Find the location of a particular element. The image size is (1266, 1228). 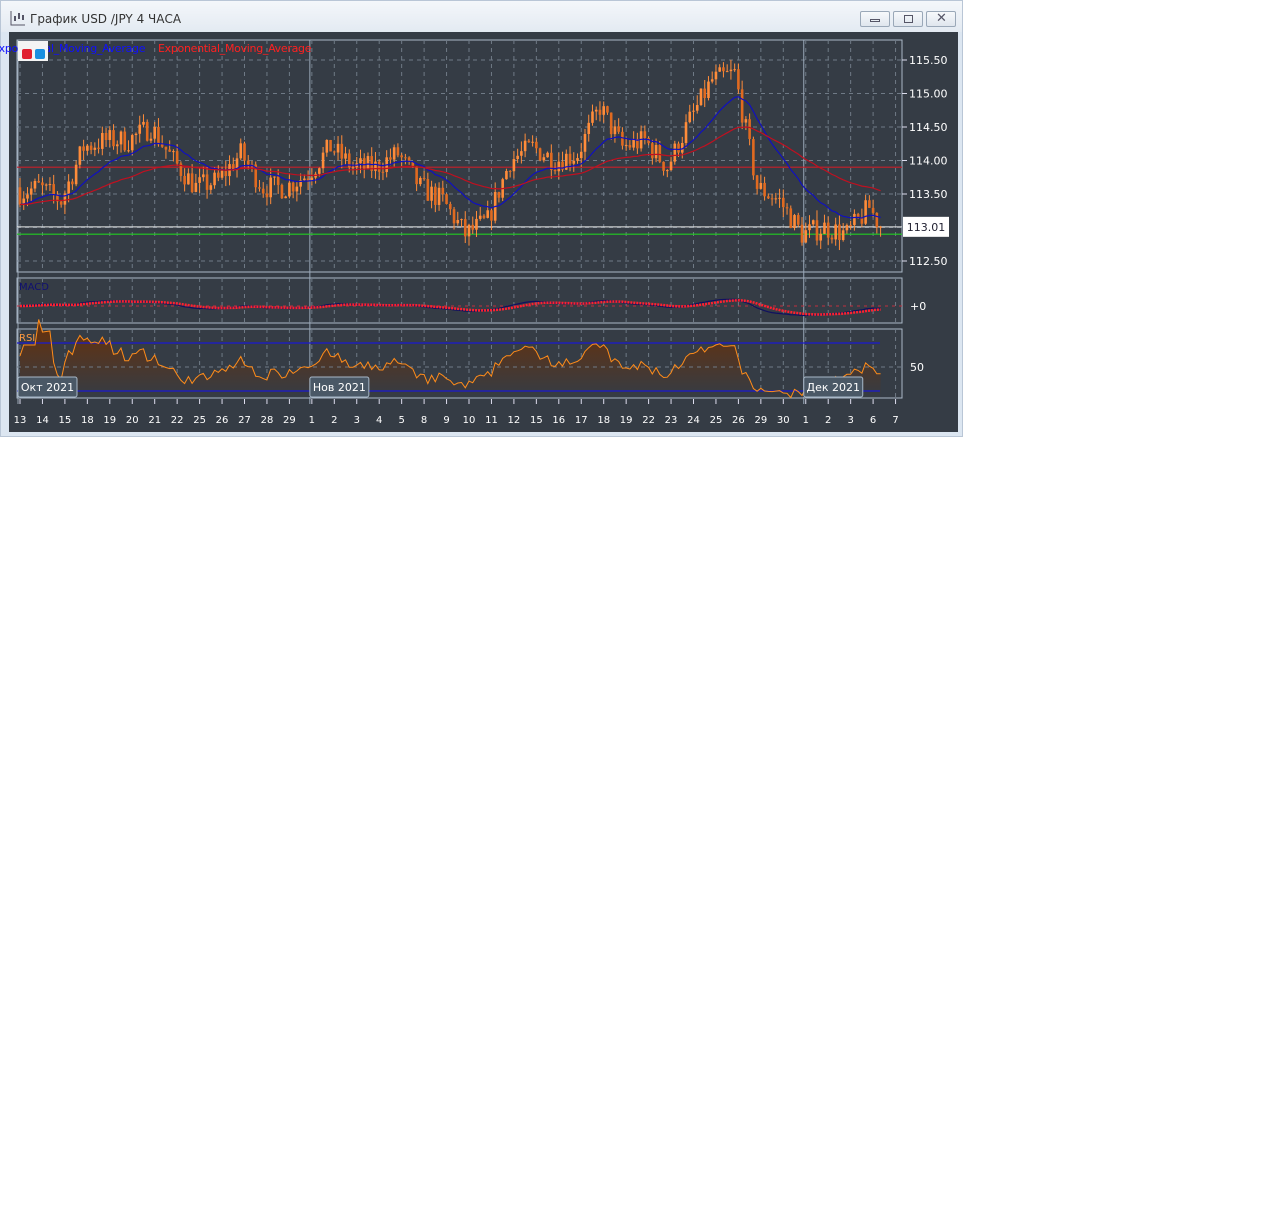

x-tick-label: 29 is located at coordinates (760, 420).